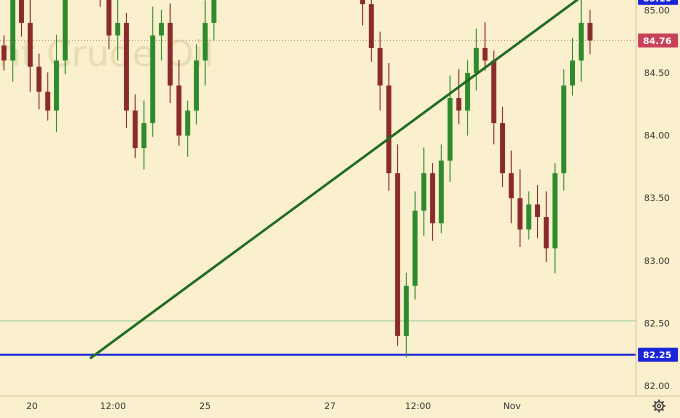 Image resolution: width=680 pixels, height=418 pixels. I want to click on current-price-badge, so click(658, 40).